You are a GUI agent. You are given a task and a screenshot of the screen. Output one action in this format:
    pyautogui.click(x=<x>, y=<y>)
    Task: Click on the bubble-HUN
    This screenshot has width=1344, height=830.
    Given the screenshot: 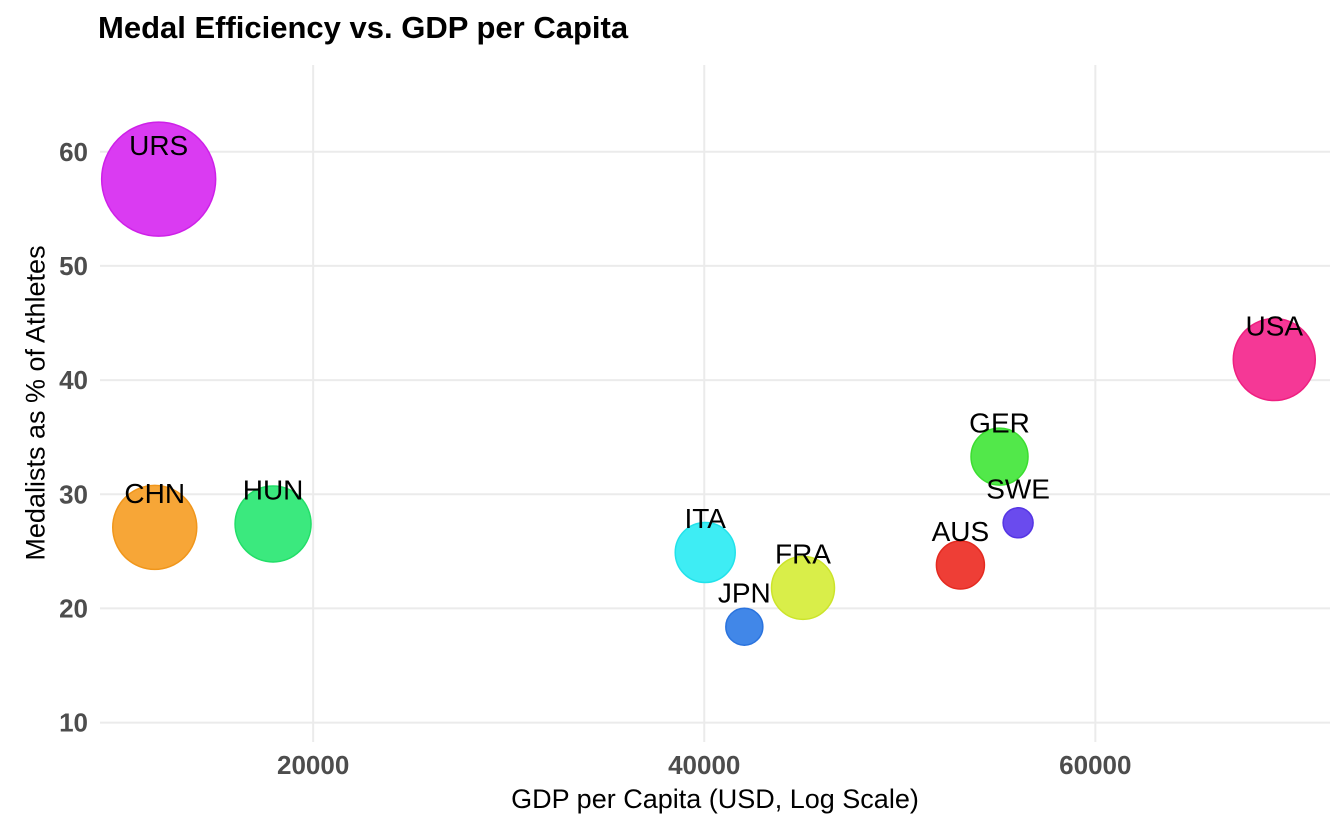 What is the action you would take?
    pyautogui.click(x=273, y=524)
    